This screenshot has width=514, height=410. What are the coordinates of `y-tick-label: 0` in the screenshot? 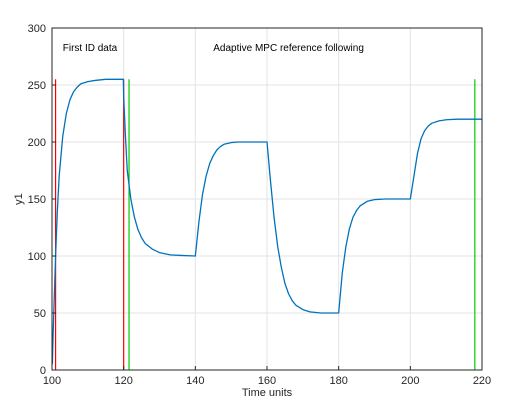 It's located at (43, 371).